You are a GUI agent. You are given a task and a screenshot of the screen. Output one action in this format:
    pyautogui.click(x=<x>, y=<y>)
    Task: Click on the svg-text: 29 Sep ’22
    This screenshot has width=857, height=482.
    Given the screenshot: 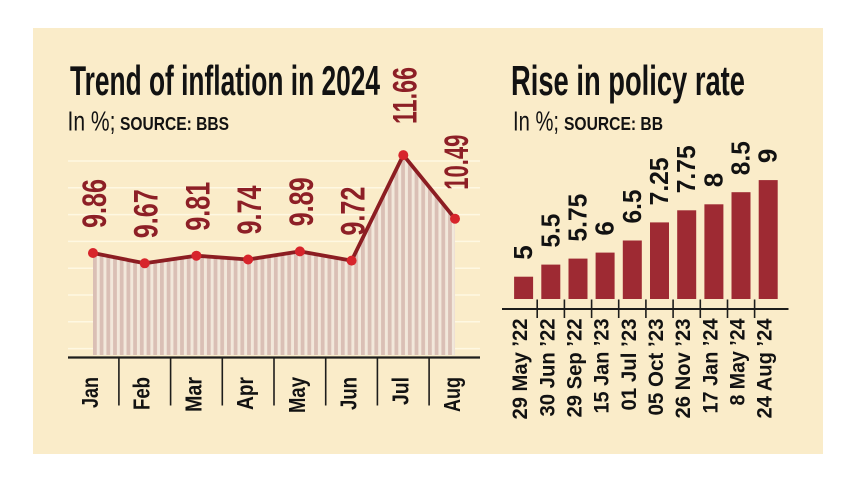 What is the action you would take?
    pyautogui.click(x=575, y=368)
    